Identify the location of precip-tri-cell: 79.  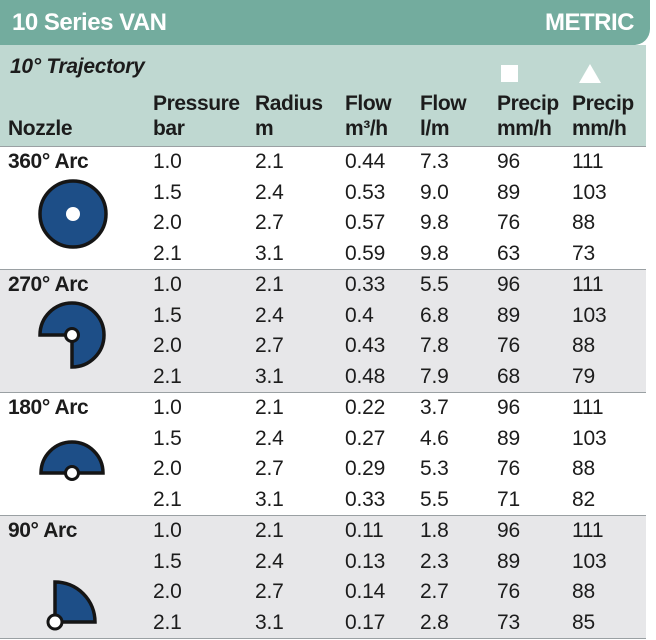
(583, 376).